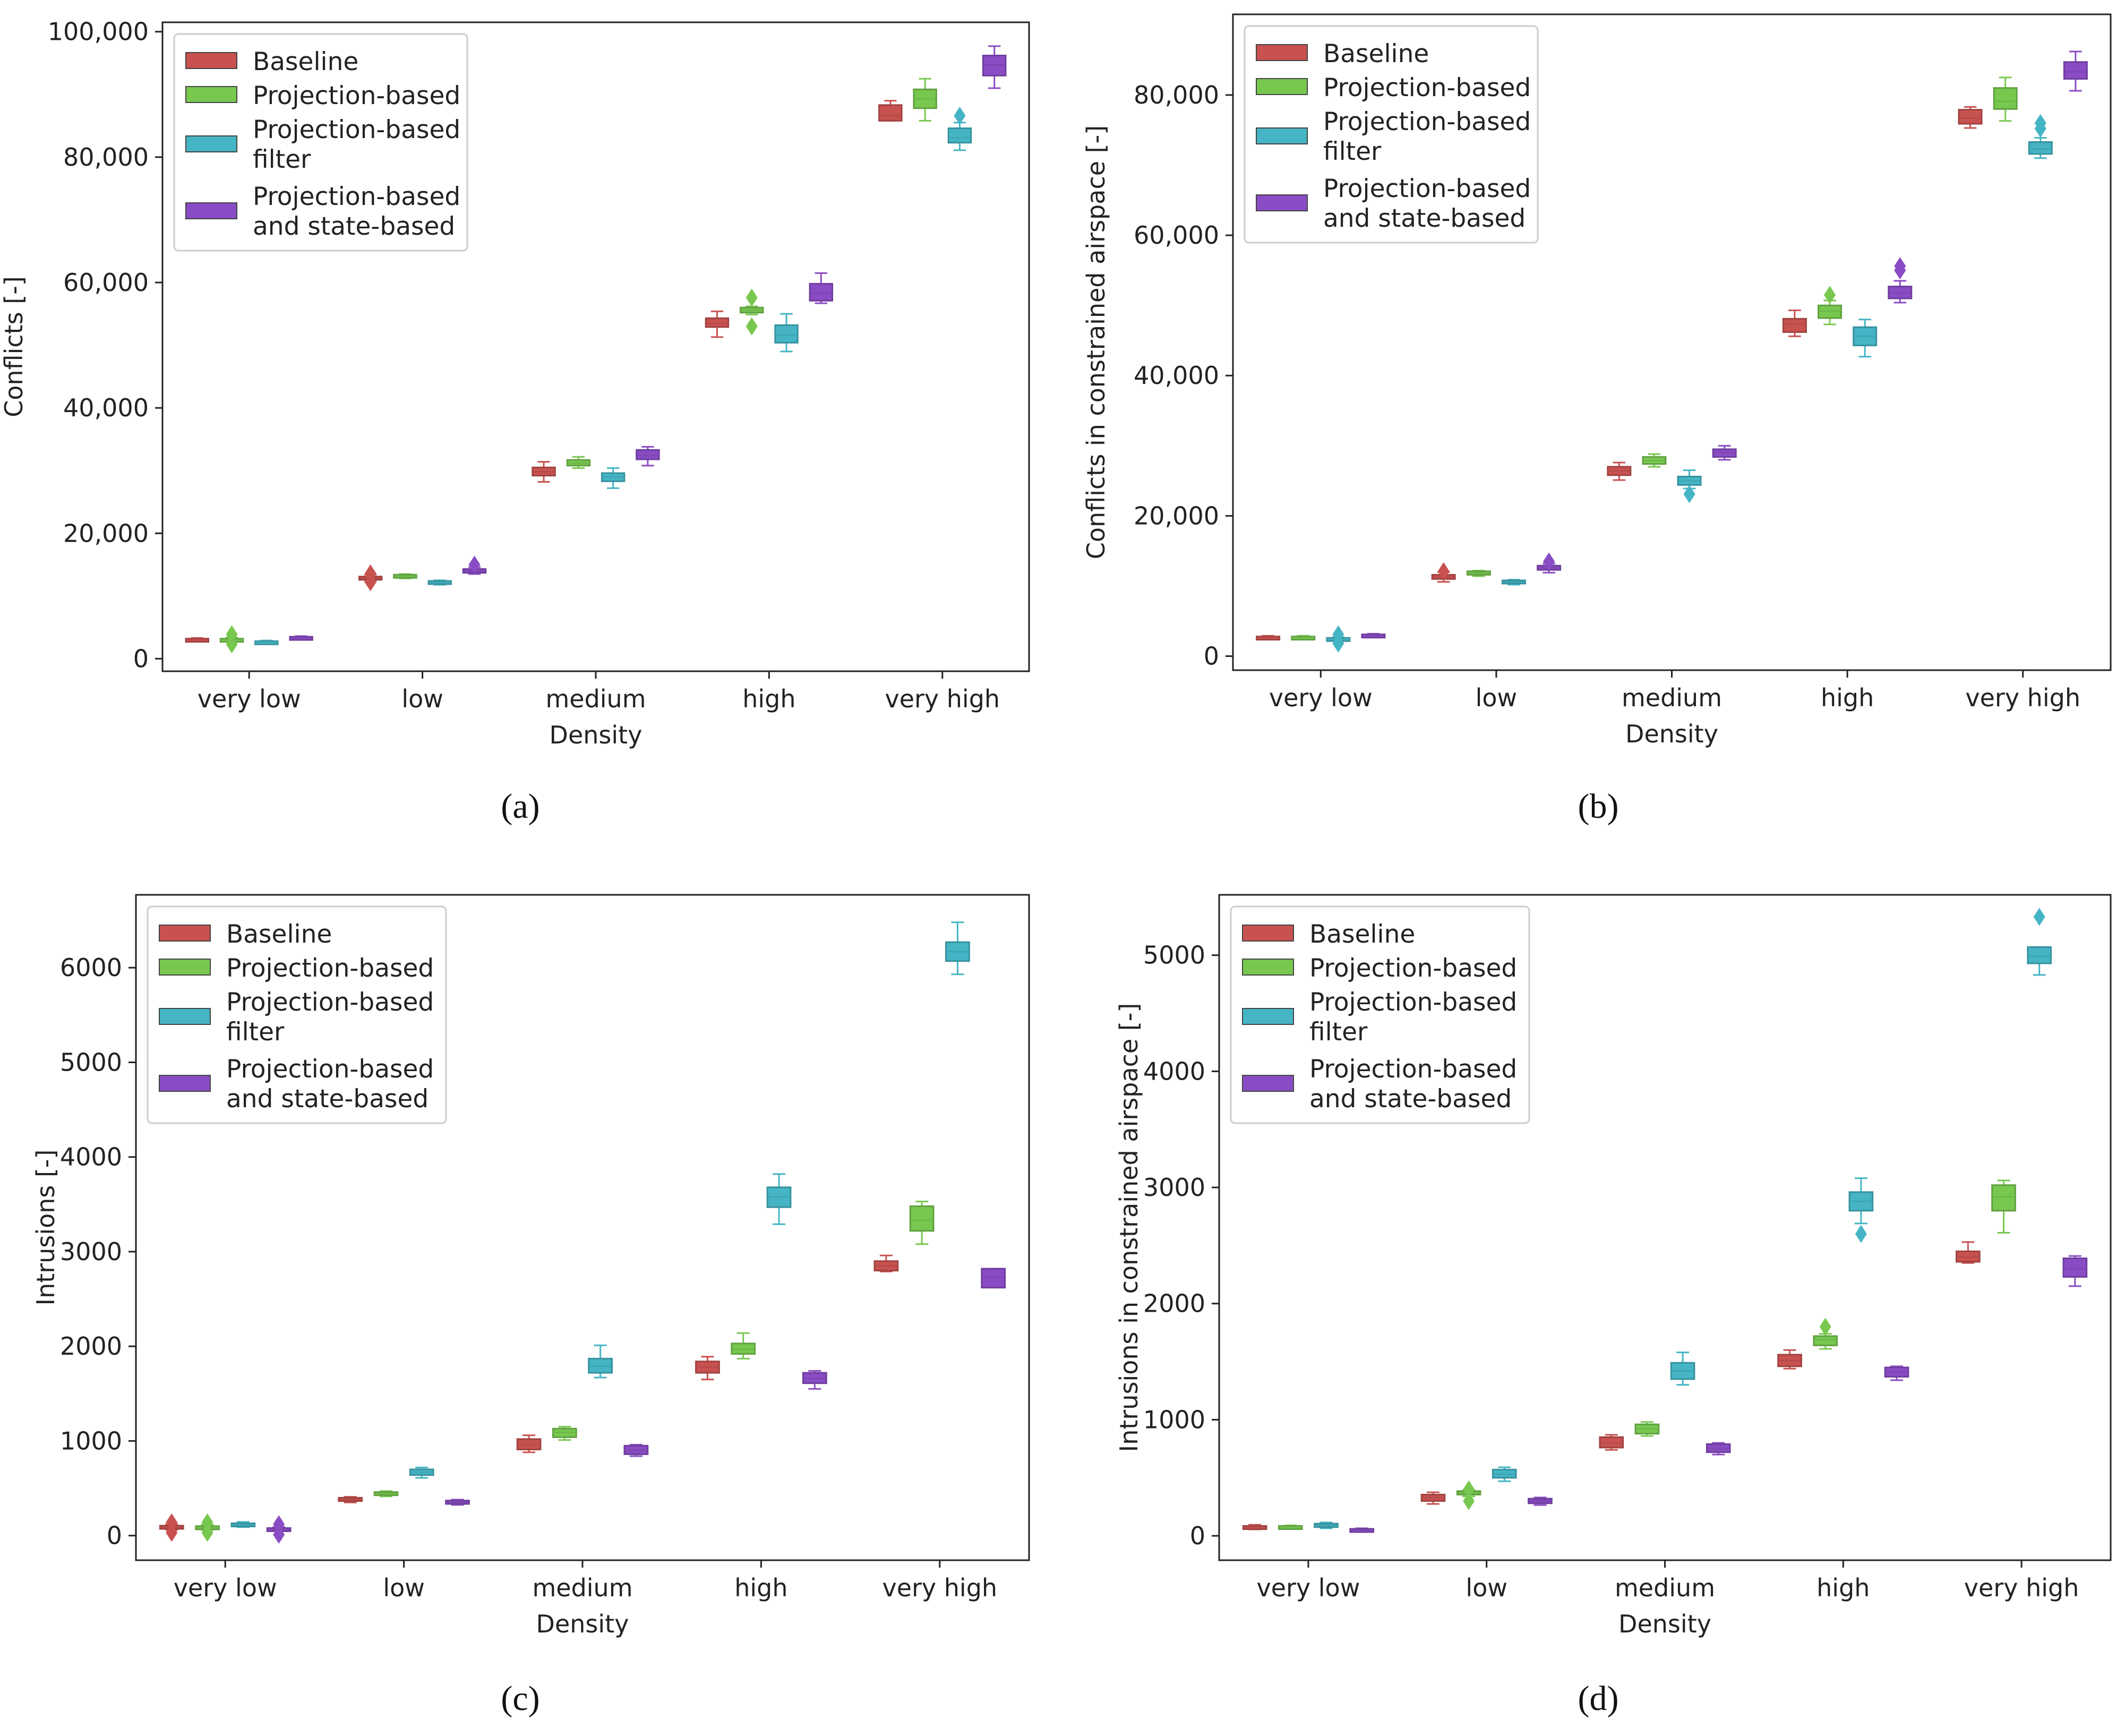  What do you see at coordinates (1174, 1420) in the screenshot?
I see `y-tick-label: 1000` at bounding box center [1174, 1420].